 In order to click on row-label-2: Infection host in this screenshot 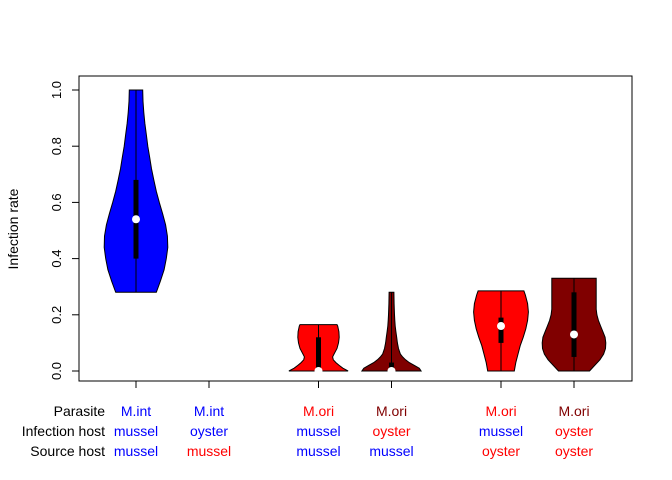, I will do `click(63, 431)`.